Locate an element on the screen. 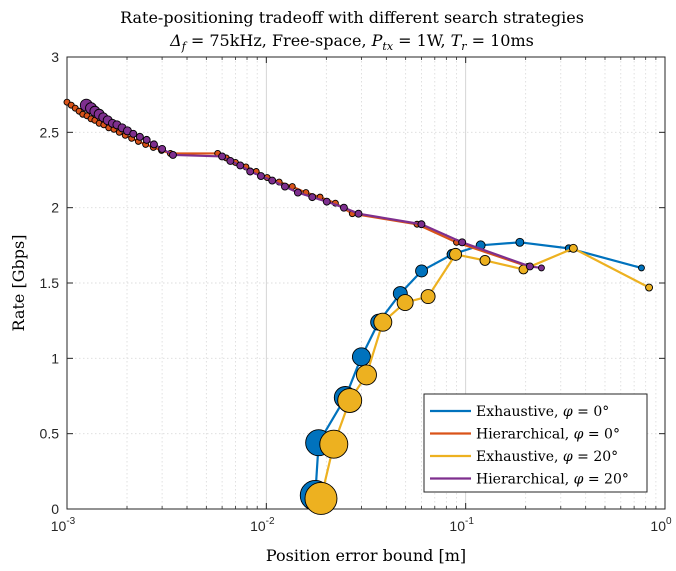  legend-entry-label: Hierarchical, φ = 20° is located at coordinates (552, 480).